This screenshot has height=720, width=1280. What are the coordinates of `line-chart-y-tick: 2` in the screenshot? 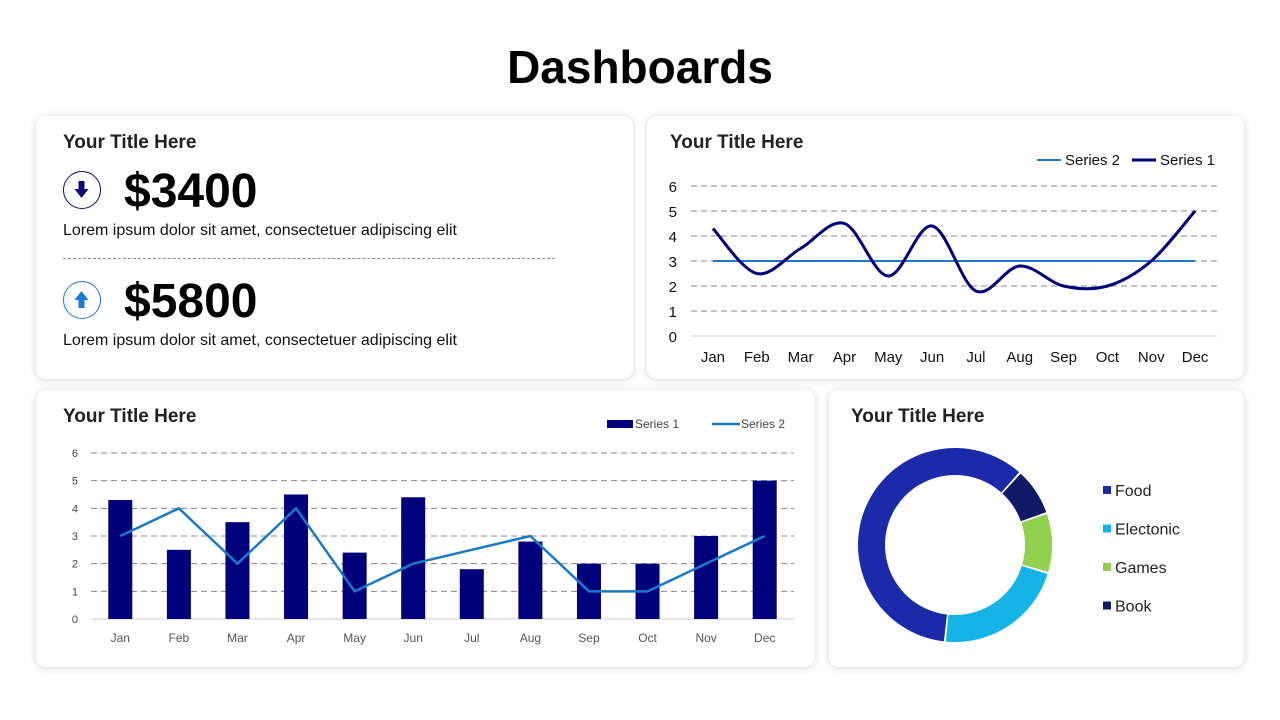 It's located at (673, 287).